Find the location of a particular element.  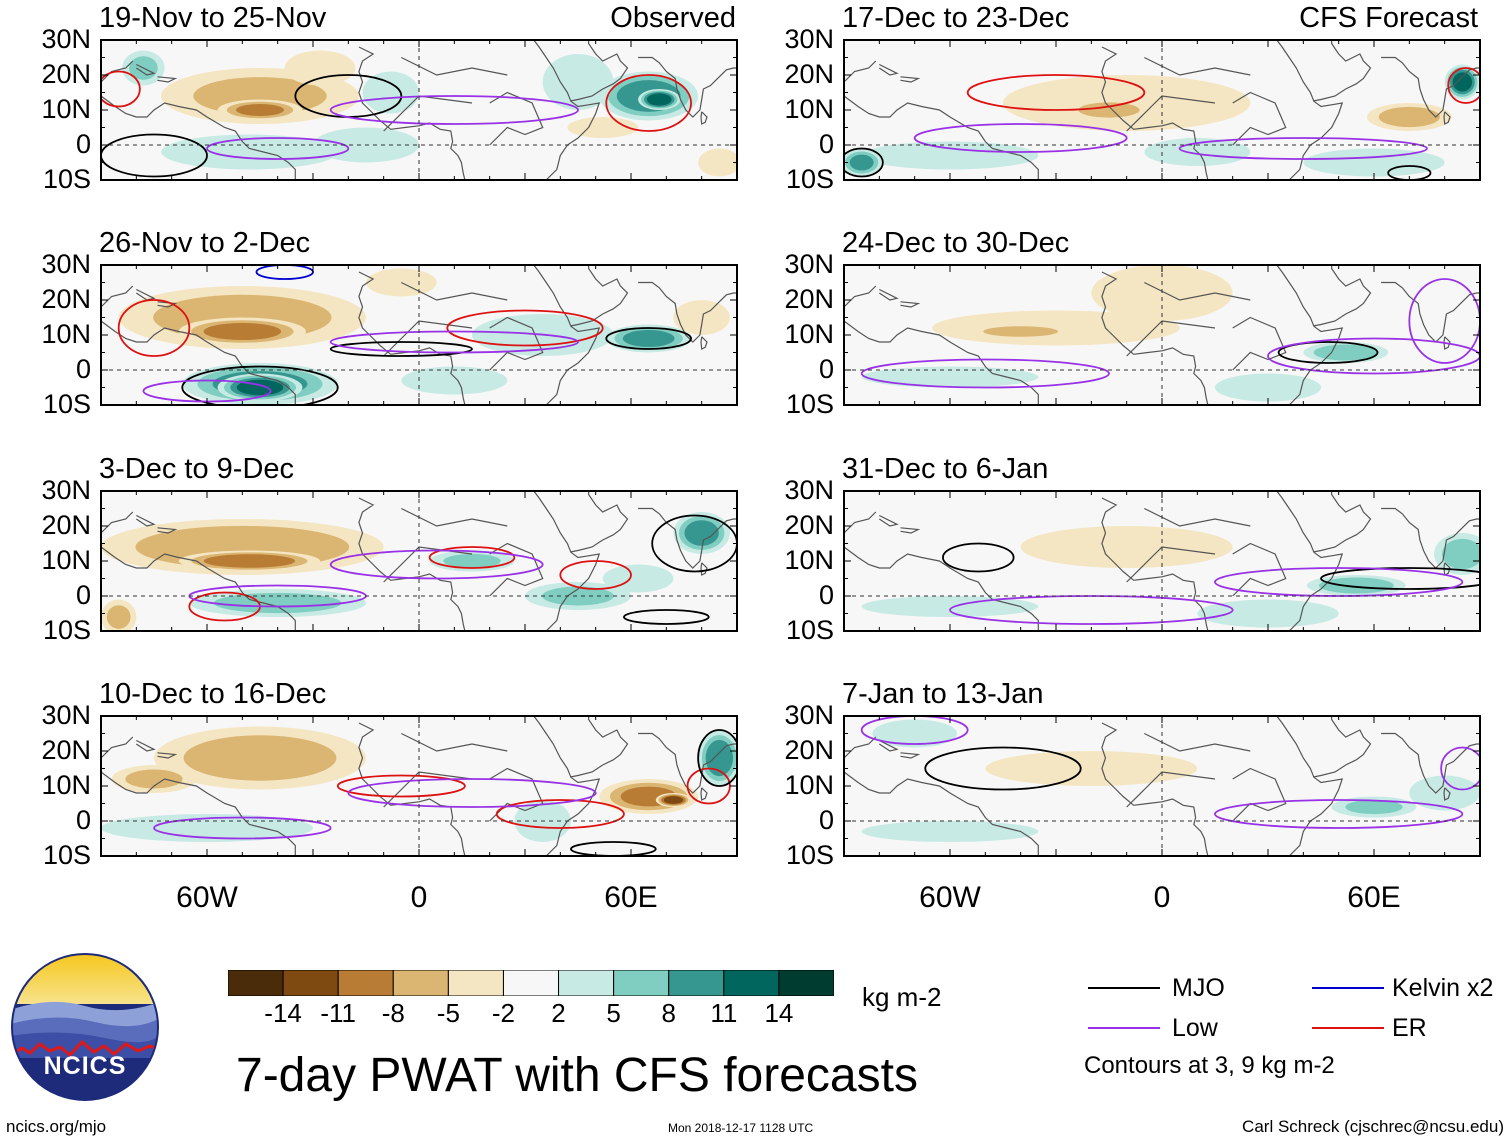

ncics-url-link: ncics.org/mjo is located at coordinates (56, 1126).